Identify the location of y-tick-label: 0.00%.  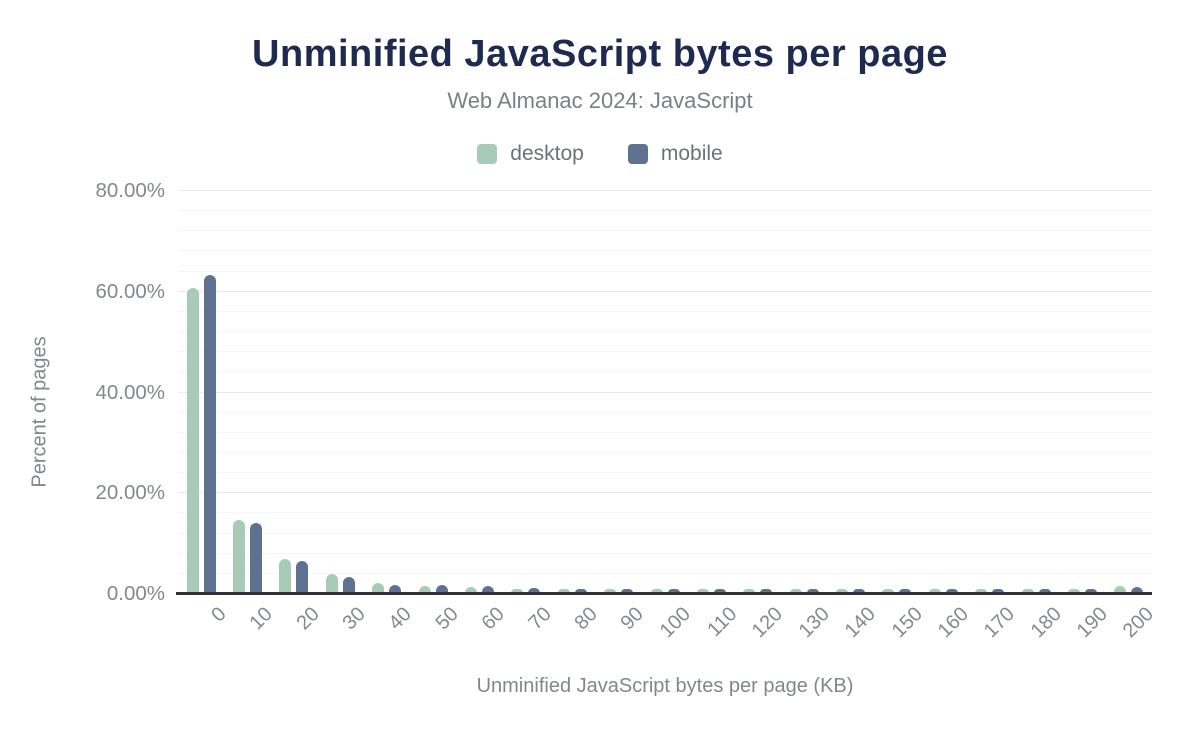
(135, 593).